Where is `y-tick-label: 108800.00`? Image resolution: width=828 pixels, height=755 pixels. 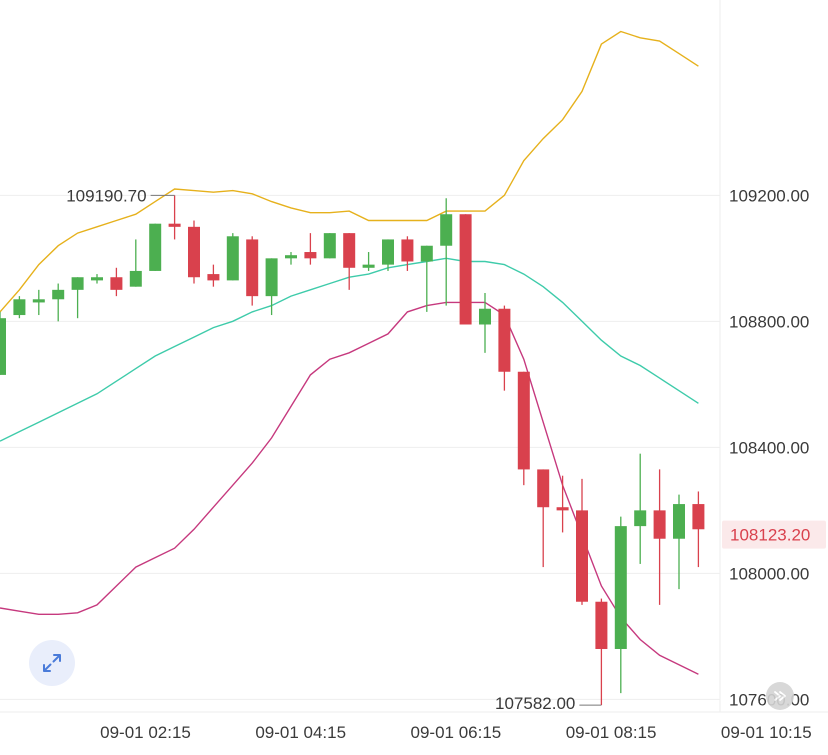
y-tick-label: 108800.00 is located at coordinates (769, 321).